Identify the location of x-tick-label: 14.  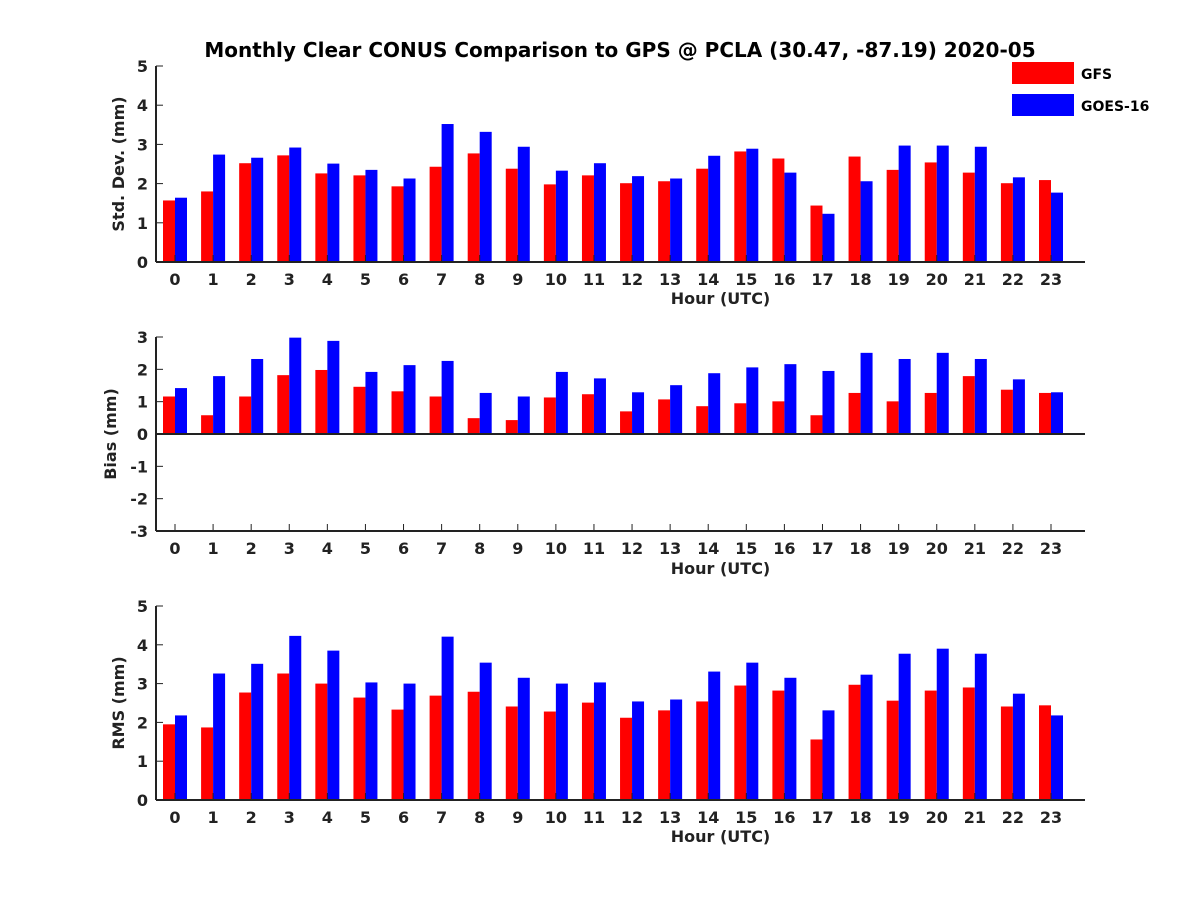
(708, 279).